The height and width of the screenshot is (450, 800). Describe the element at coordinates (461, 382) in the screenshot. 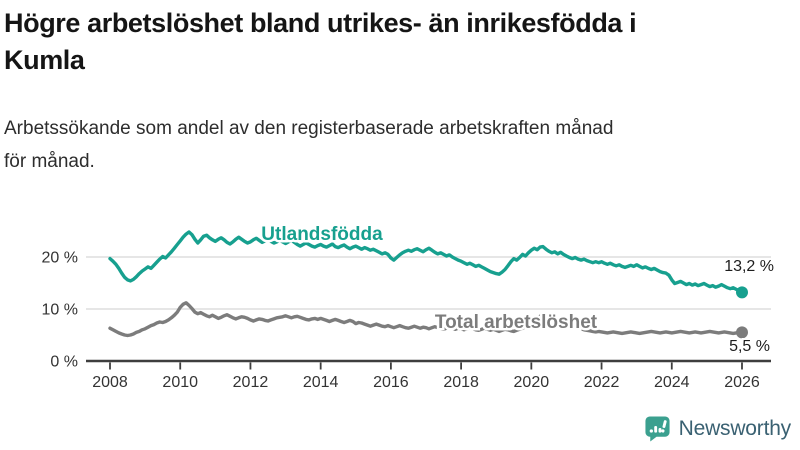

I see `x-axis-tick-label: 2018` at that location.